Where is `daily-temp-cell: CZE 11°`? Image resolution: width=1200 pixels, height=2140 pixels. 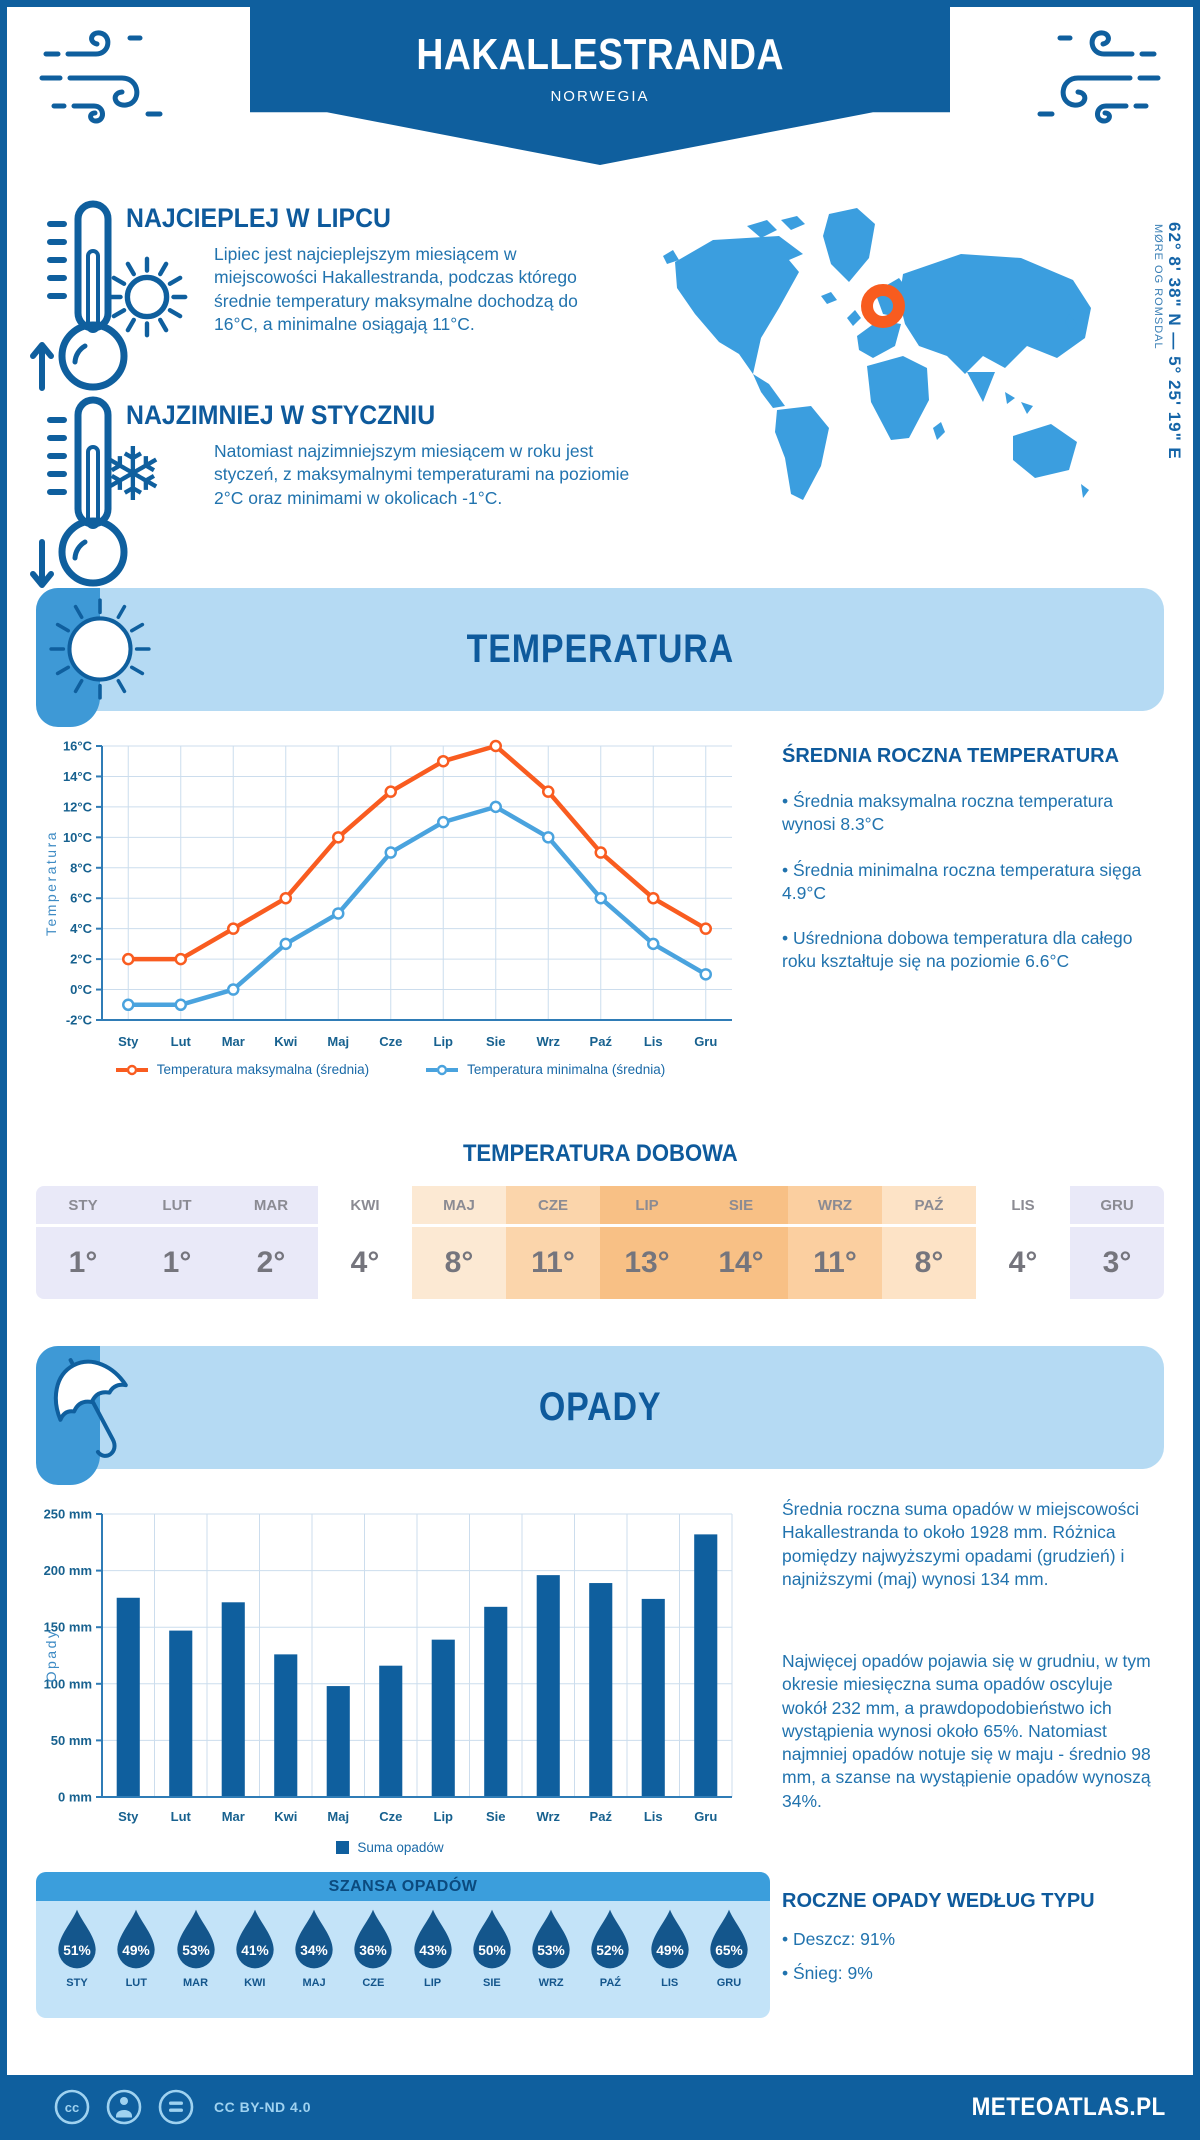
daily-temp-cell: CZE 11° is located at coordinates (553, 1242).